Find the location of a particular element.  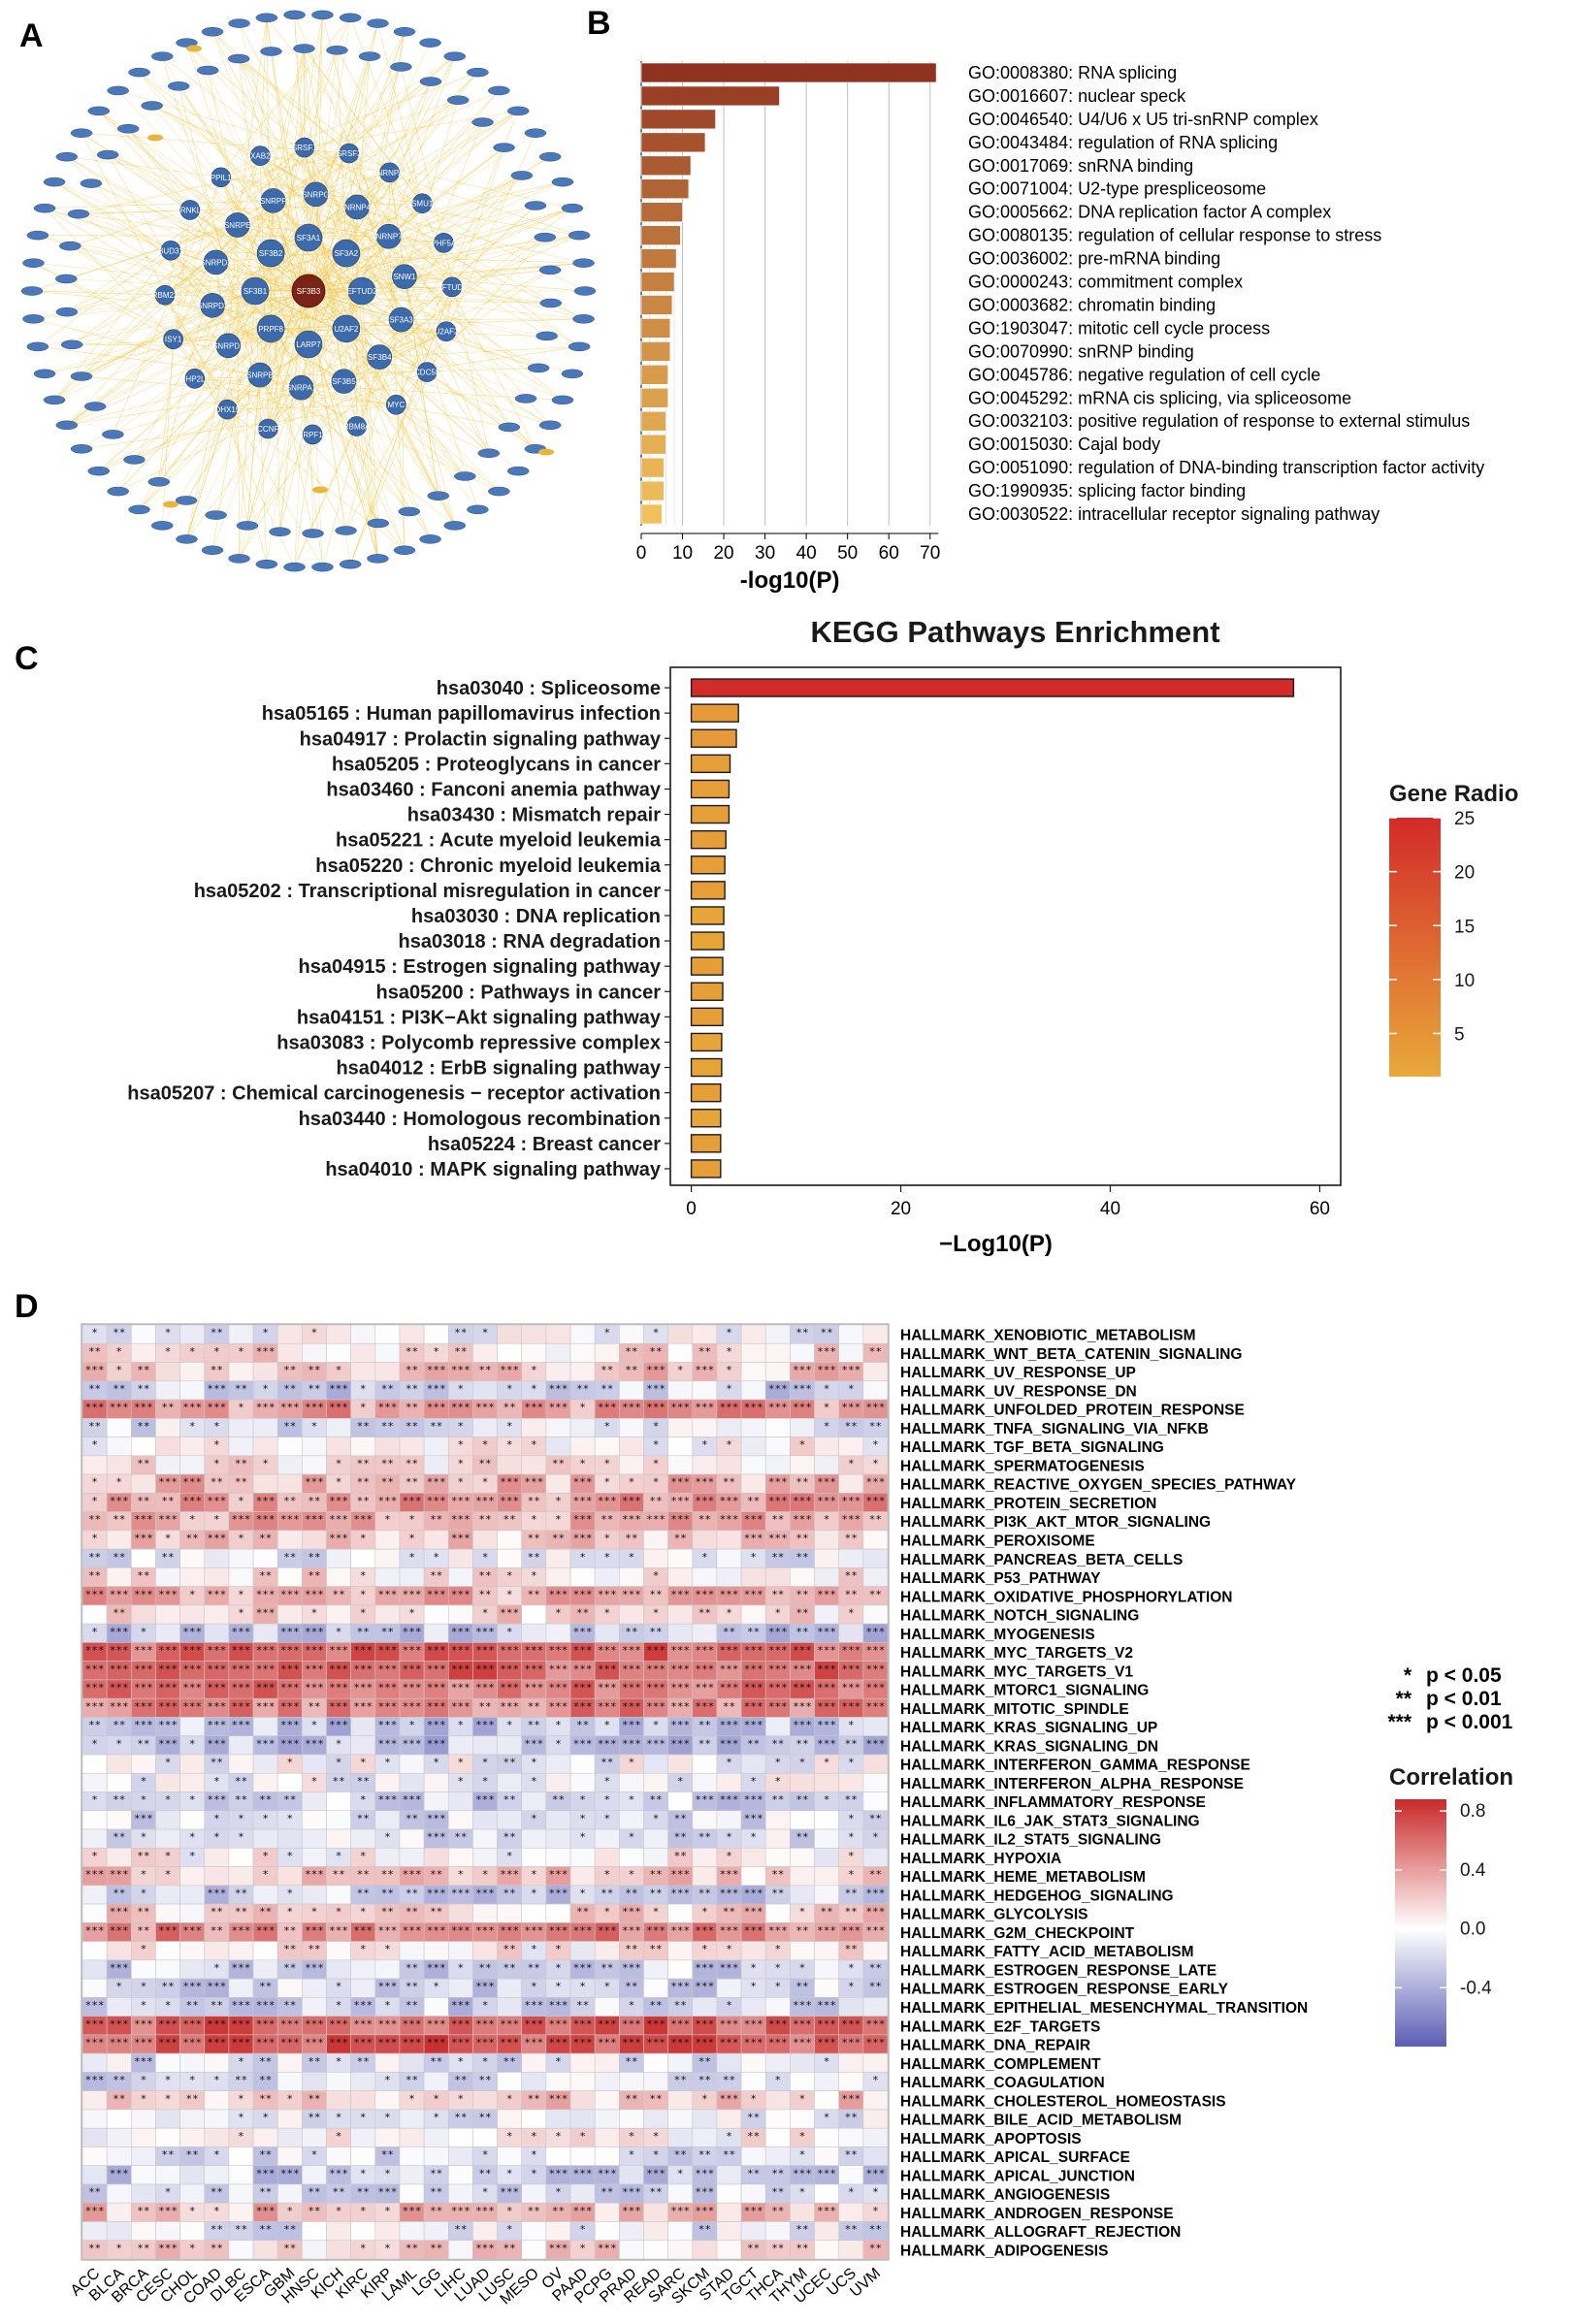

network-hub-label: SRSF2 is located at coordinates (350, 153).